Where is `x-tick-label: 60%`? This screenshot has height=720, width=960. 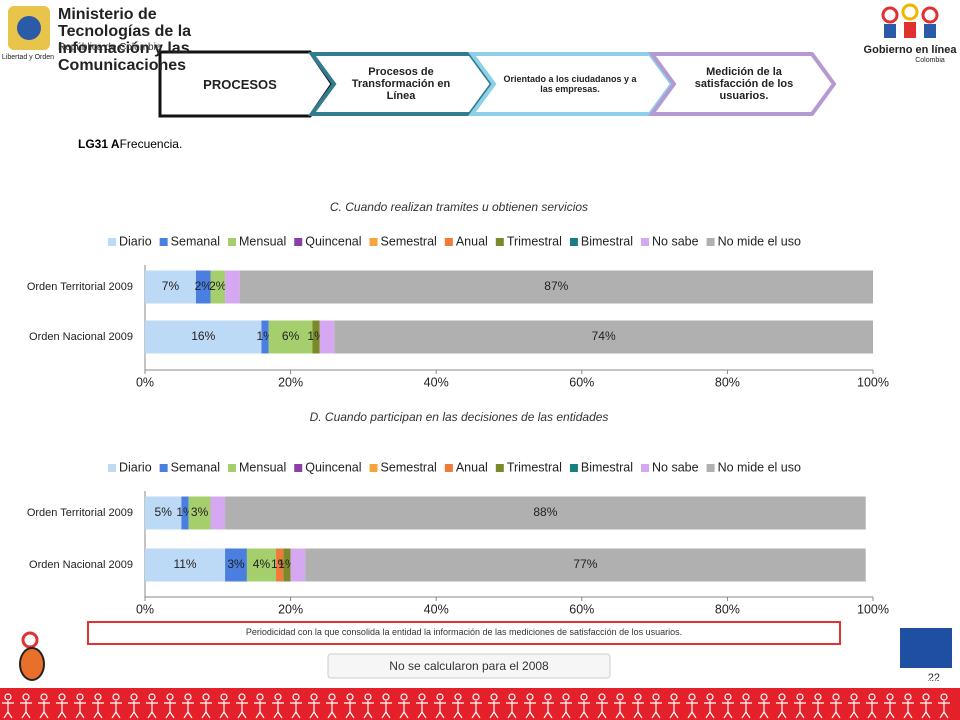
x-tick-label: 60% is located at coordinates (581, 609).